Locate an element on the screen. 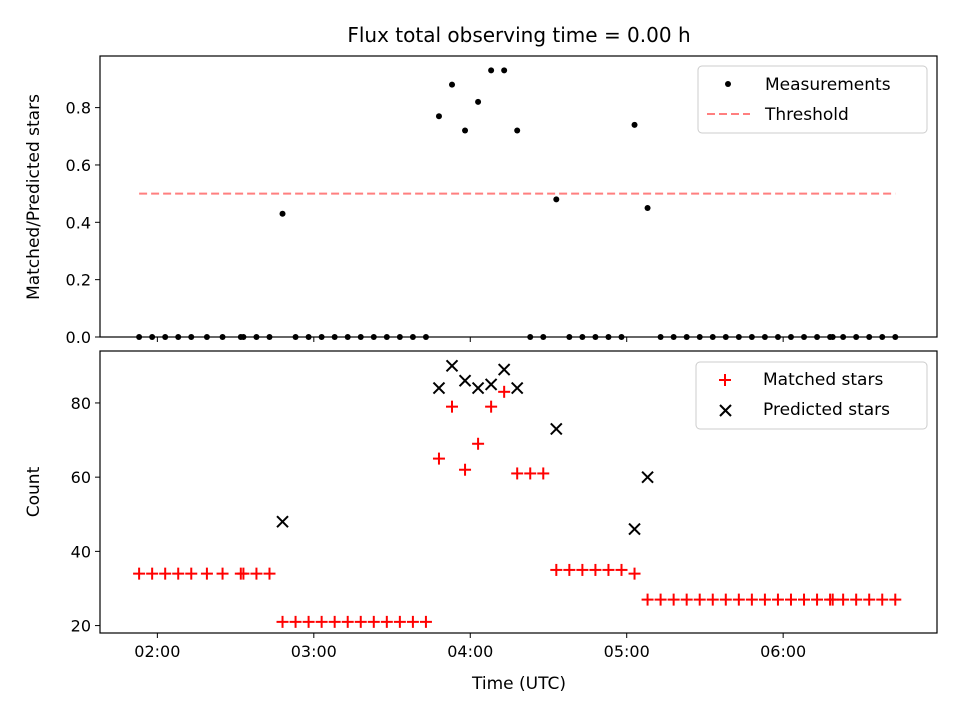  top-y-ticks: 0.0 0.2 0.4 0.6 0.8 is located at coordinates (83, 223).